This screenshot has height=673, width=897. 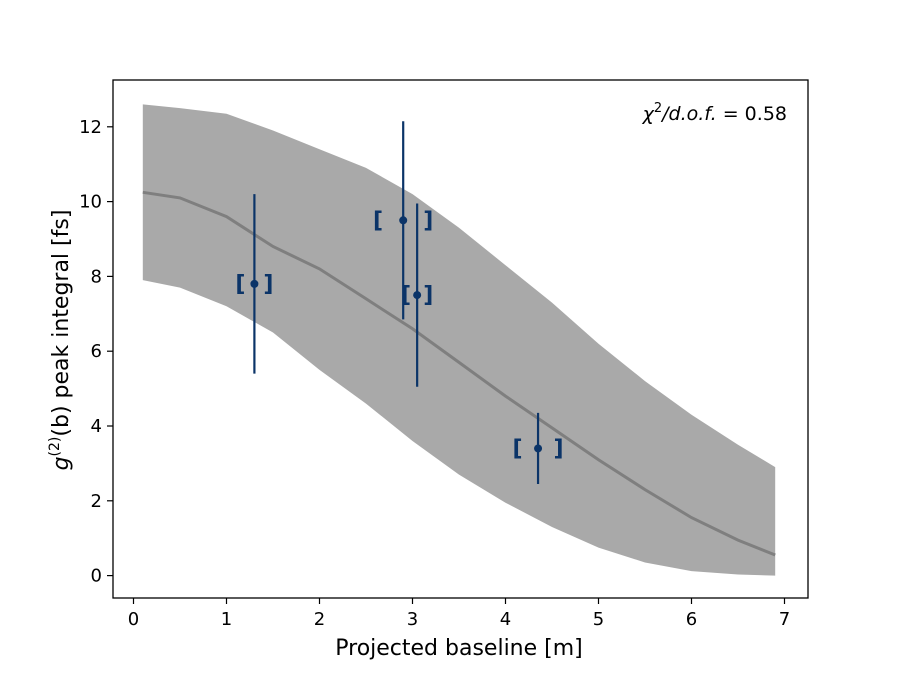 I want to click on y-label-superscript: (2), so click(x=55, y=447).